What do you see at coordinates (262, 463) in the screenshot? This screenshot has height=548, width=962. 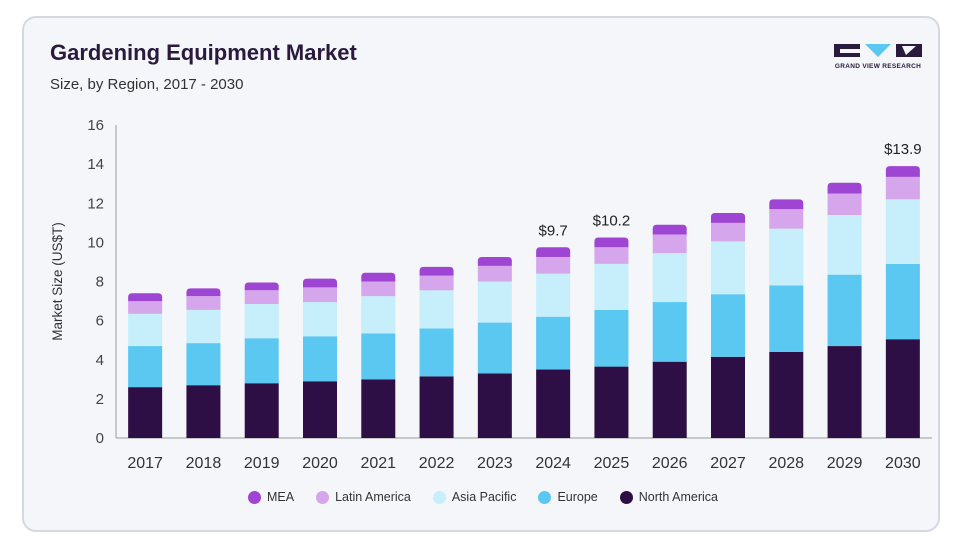 I see `x-tick-label: 2019` at bounding box center [262, 463].